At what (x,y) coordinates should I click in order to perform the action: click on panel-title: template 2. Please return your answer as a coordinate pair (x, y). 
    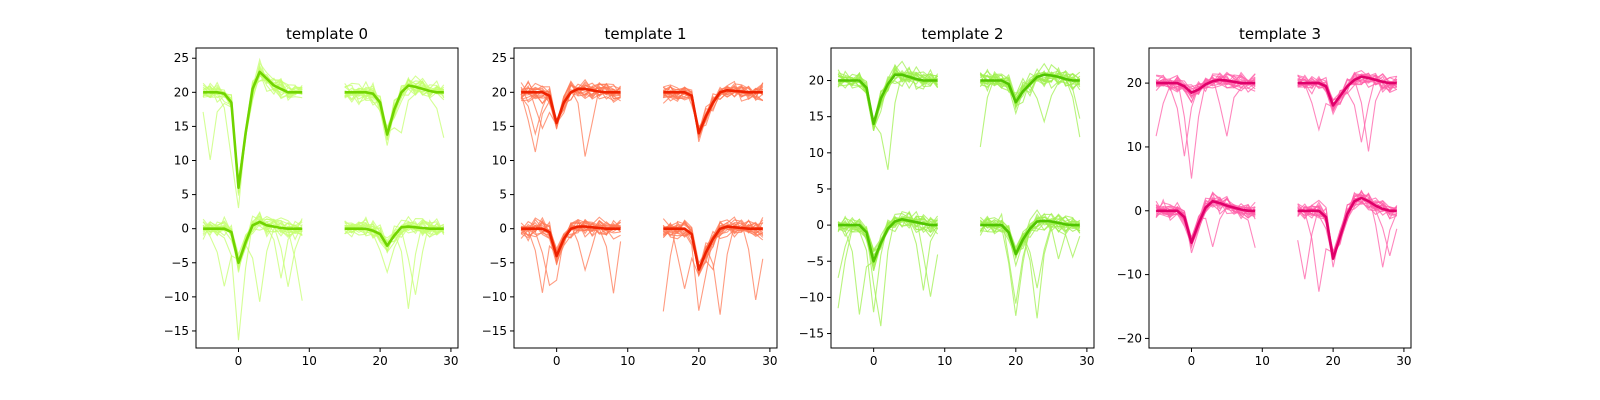
    Looking at the image, I should click on (962, 34).